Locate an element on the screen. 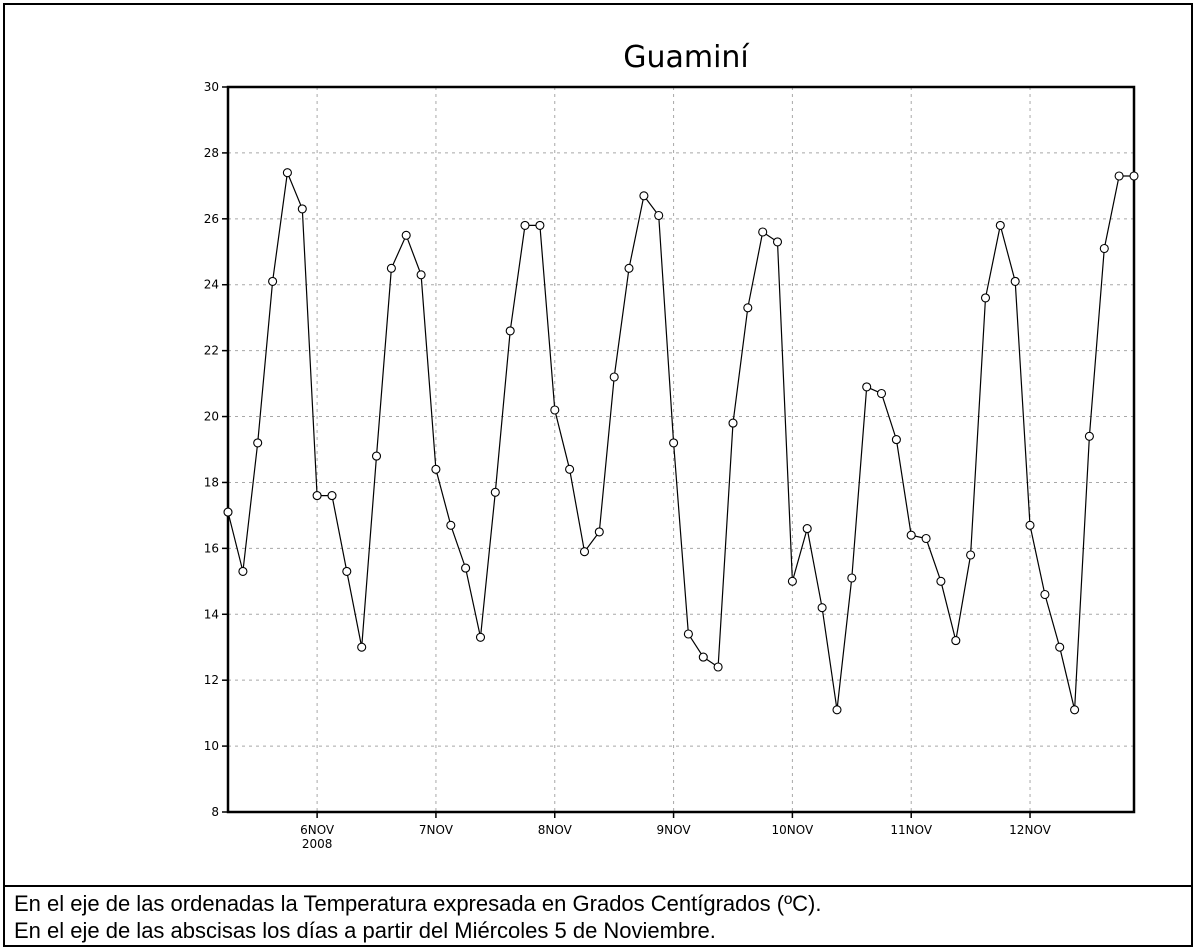 This screenshot has width=1196, height=949. y-tick-label: 20 is located at coordinates (211, 417).